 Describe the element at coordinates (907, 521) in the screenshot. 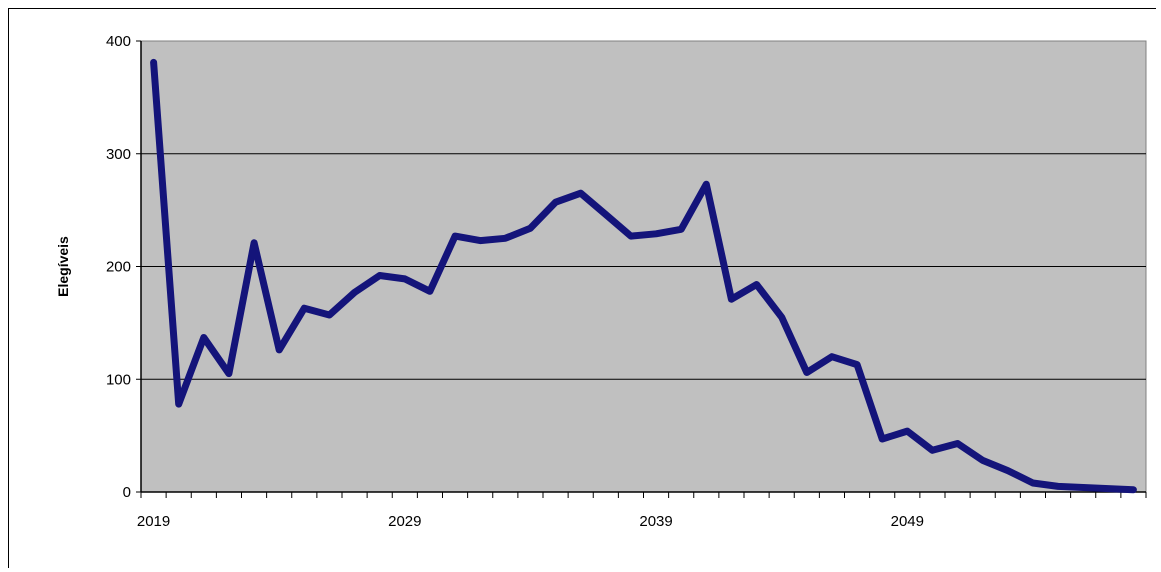

I see `x-tick-label: 2049` at that location.